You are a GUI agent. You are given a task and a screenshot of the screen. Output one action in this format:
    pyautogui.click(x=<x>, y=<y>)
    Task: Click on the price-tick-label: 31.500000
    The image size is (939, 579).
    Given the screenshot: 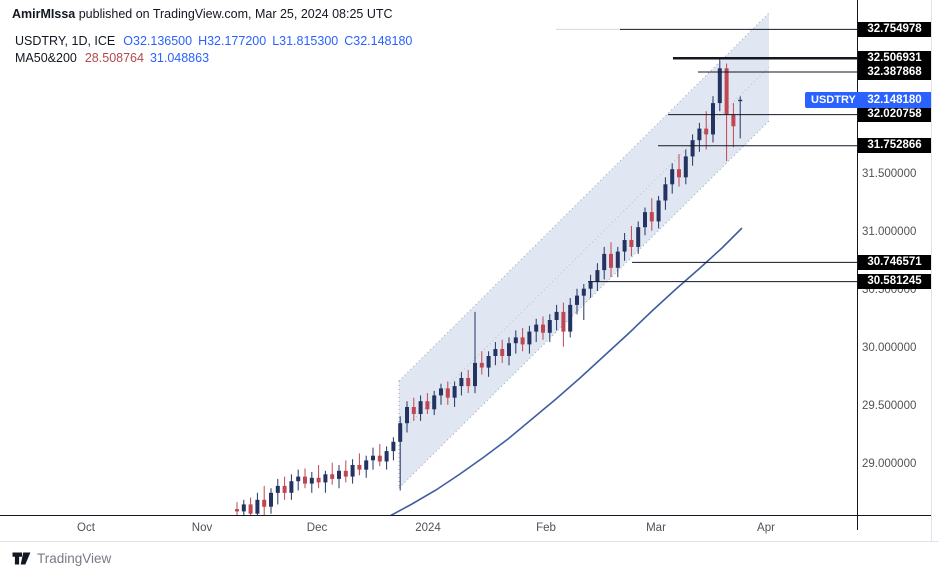 What is the action you would take?
    pyautogui.click(x=889, y=174)
    